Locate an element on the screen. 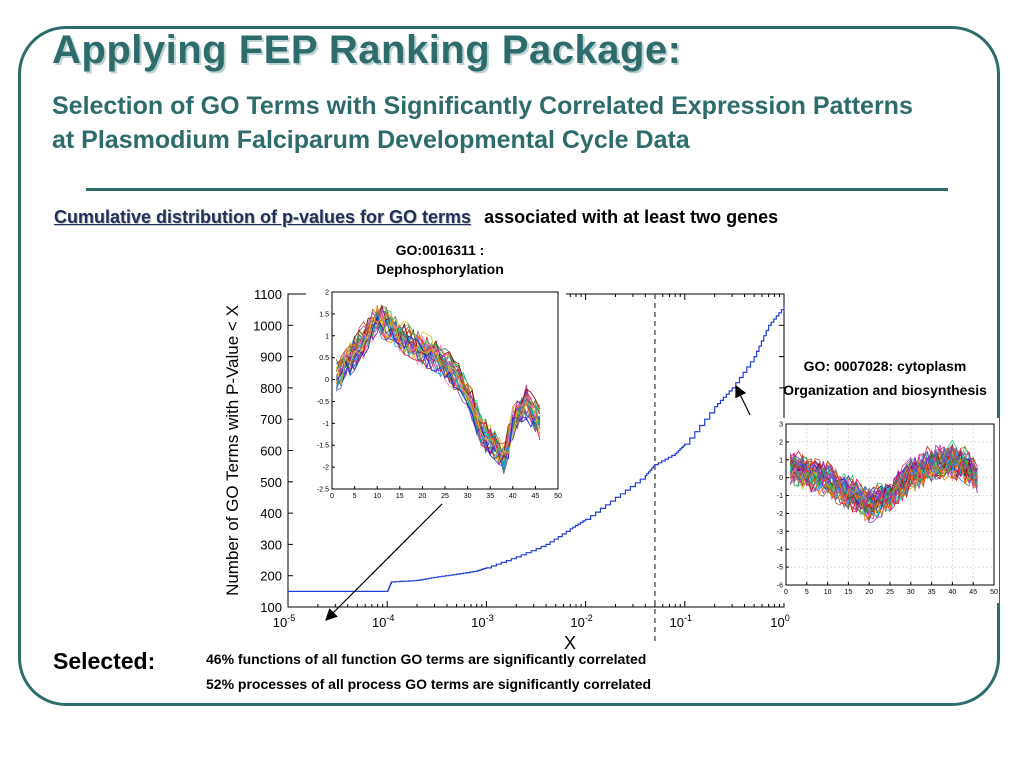 The image size is (1024, 768). y-tick-label: 3 is located at coordinates (781, 425).